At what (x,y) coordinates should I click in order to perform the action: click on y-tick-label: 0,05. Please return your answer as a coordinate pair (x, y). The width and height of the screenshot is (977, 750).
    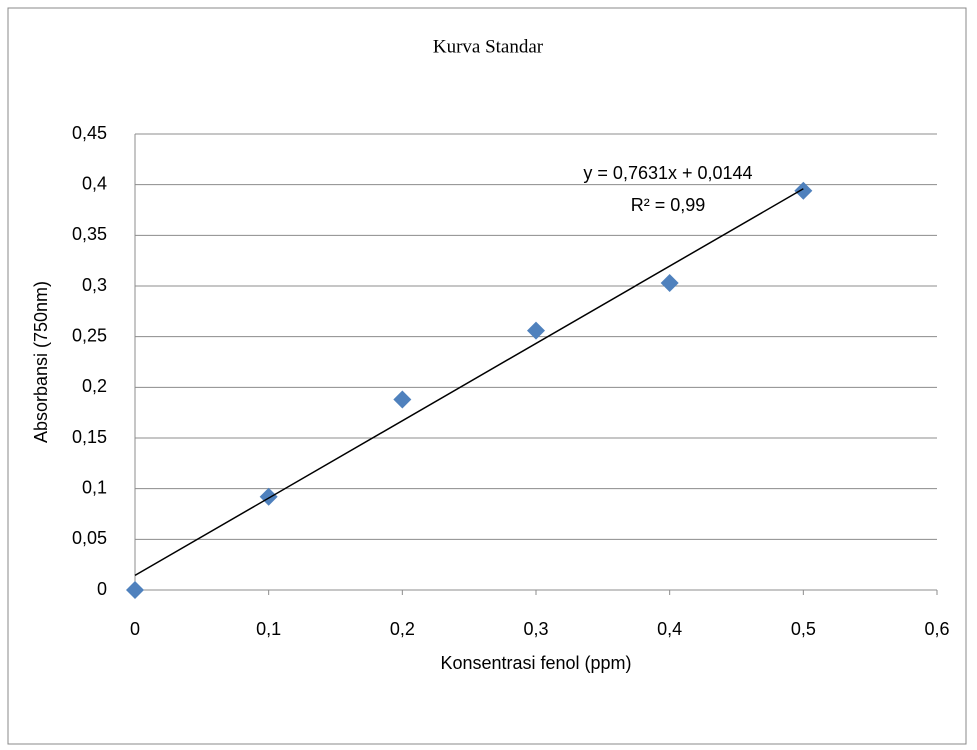
    Looking at the image, I should click on (89, 538).